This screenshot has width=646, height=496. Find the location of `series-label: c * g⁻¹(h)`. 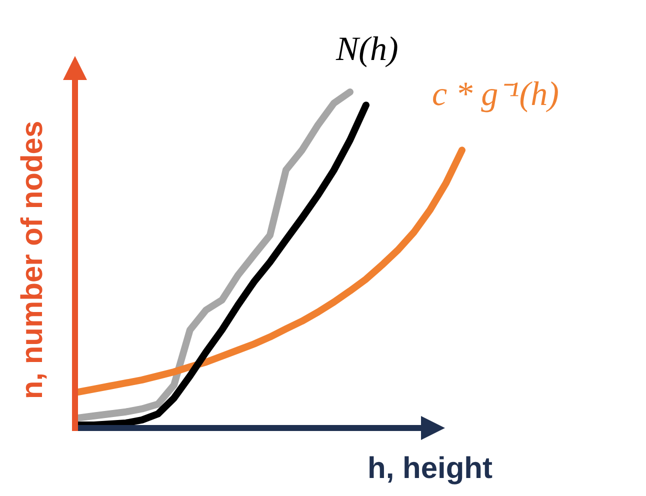

series-label: c * g⁻¹(h) is located at coordinates (495, 95).